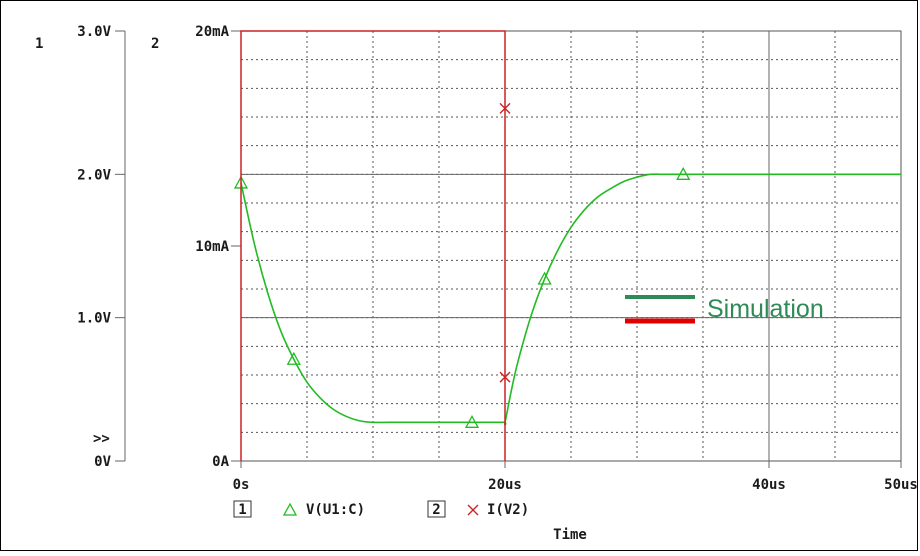  What do you see at coordinates (335, 510) in the screenshot?
I see `legend-series-name: V(U1:C)` at bounding box center [335, 510].